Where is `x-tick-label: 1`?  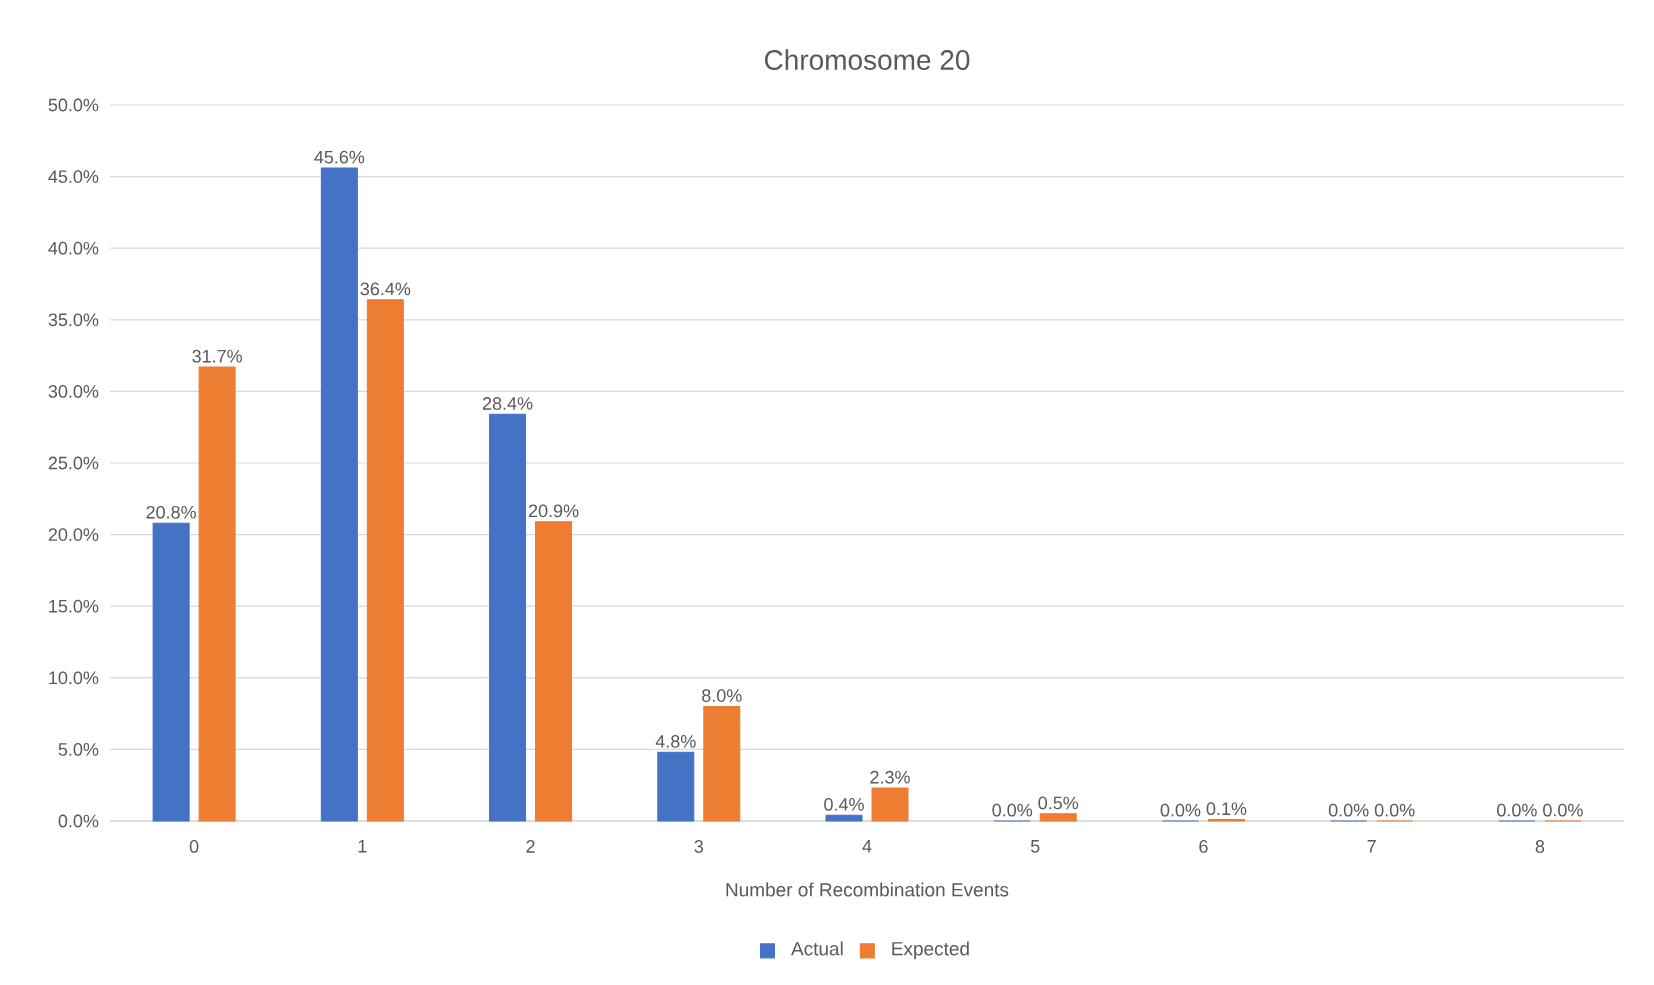 x-tick-label: 1 is located at coordinates (362, 846).